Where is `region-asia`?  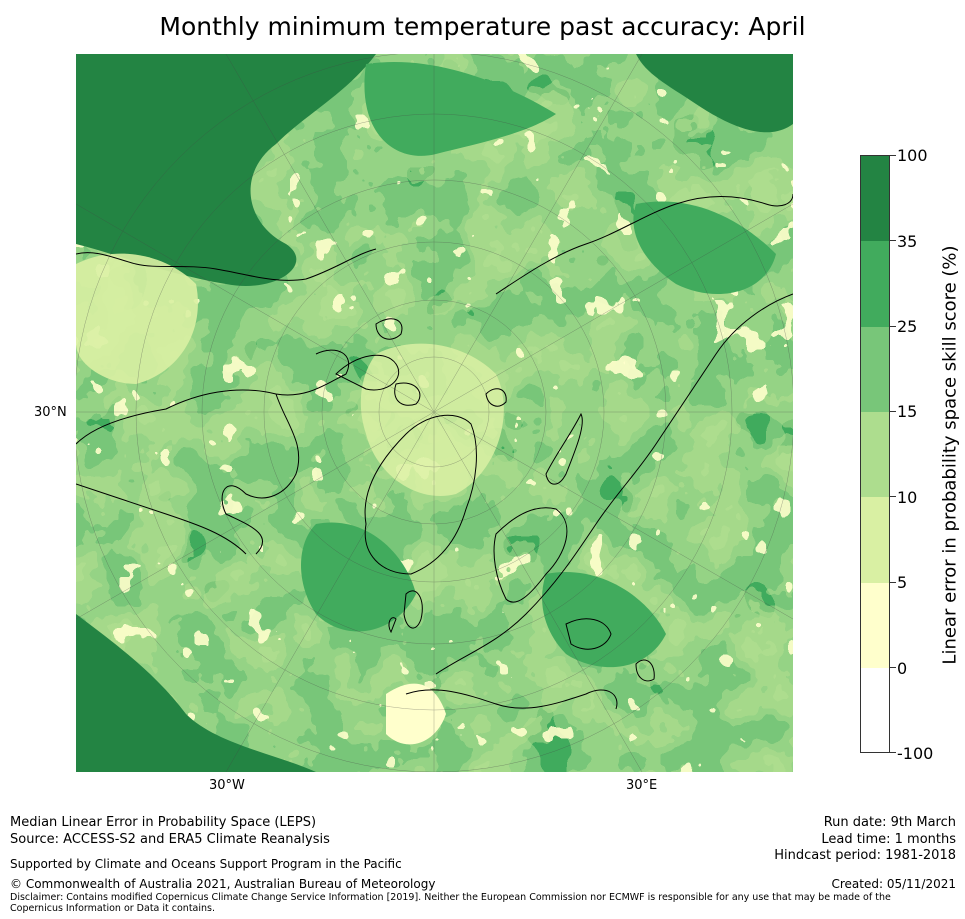 region-asia is located at coordinates (704, 247).